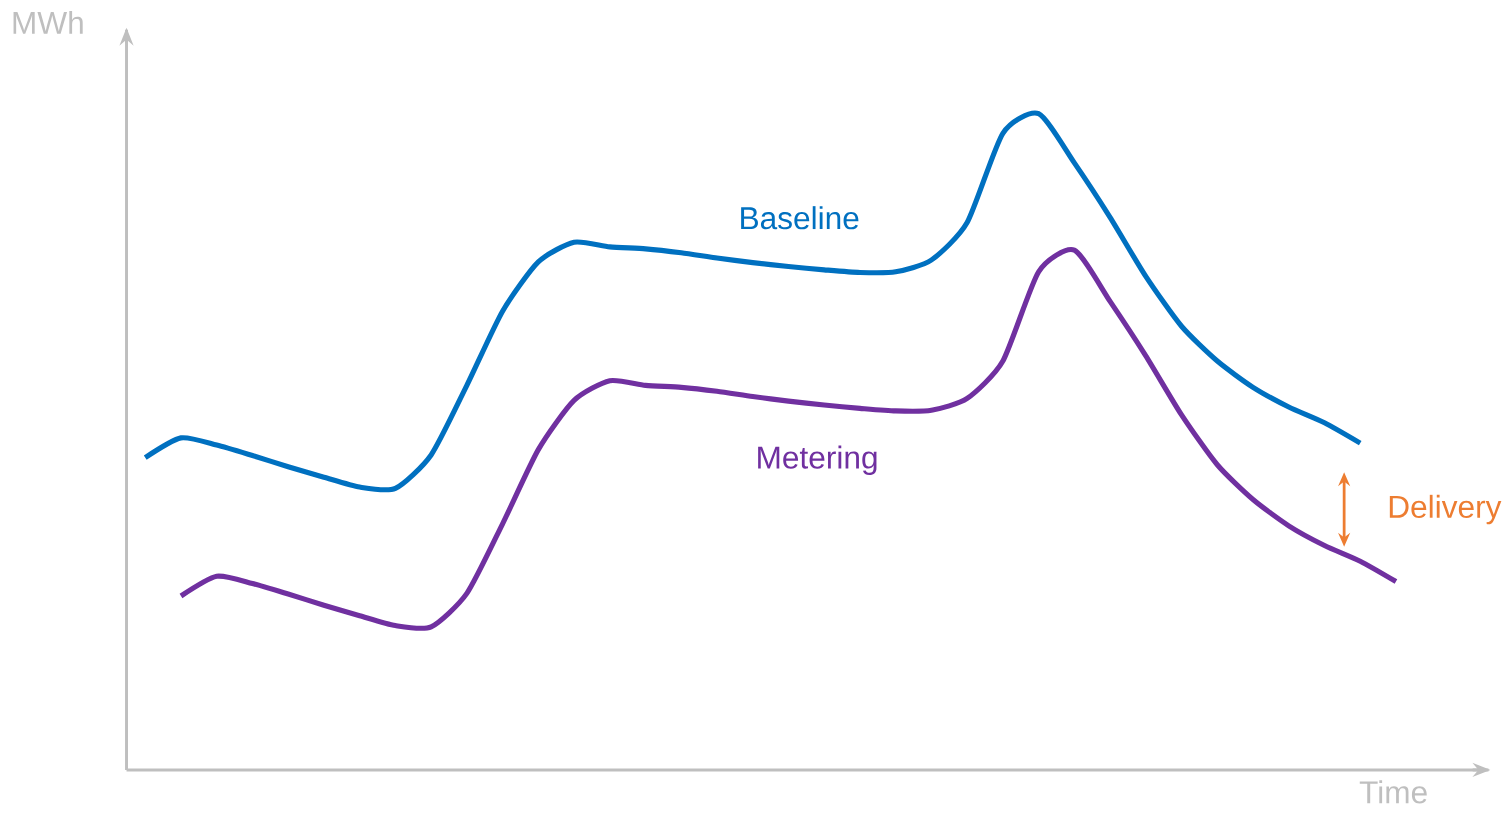  Describe the element at coordinates (817, 460) in the screenshot. I see `series-label: Metering` at that location.